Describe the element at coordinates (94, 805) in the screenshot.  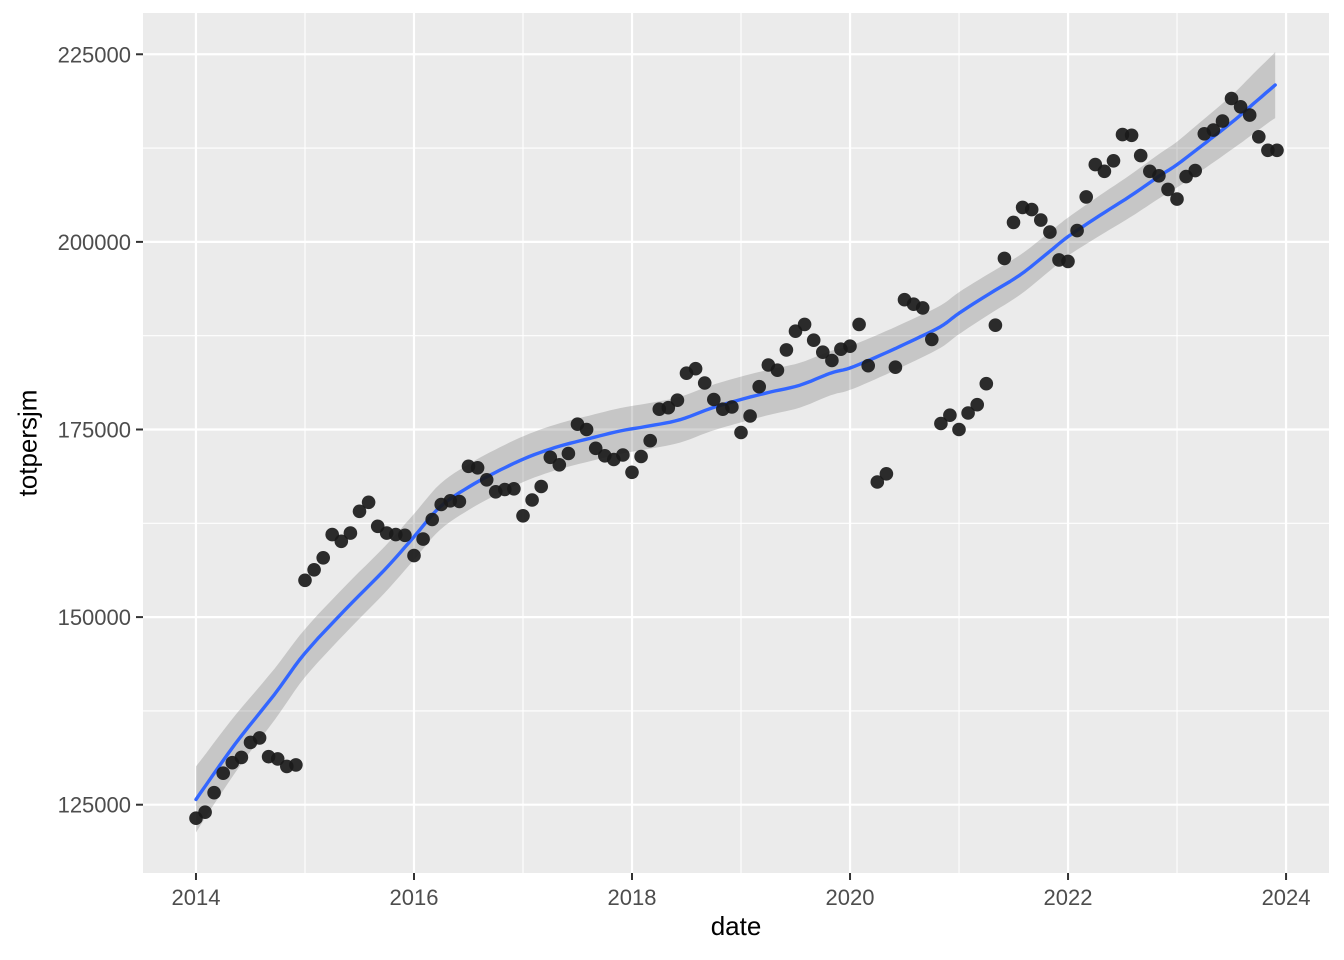
I see `y-tick-label: 125000` at that location.